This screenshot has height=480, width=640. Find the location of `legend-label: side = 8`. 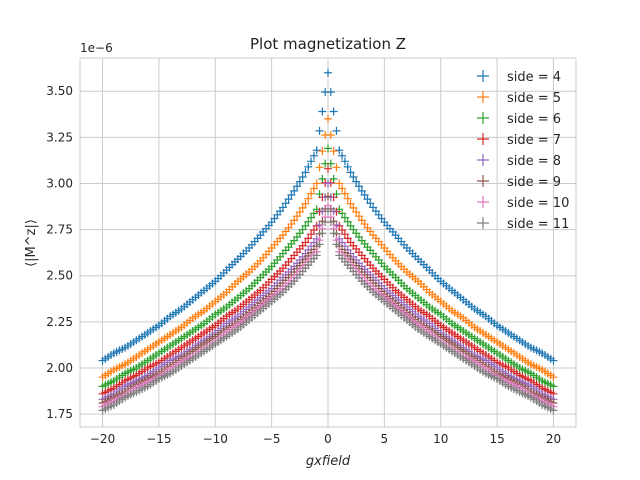

legend-label: side = 8 is located at coordinates (534, 161).